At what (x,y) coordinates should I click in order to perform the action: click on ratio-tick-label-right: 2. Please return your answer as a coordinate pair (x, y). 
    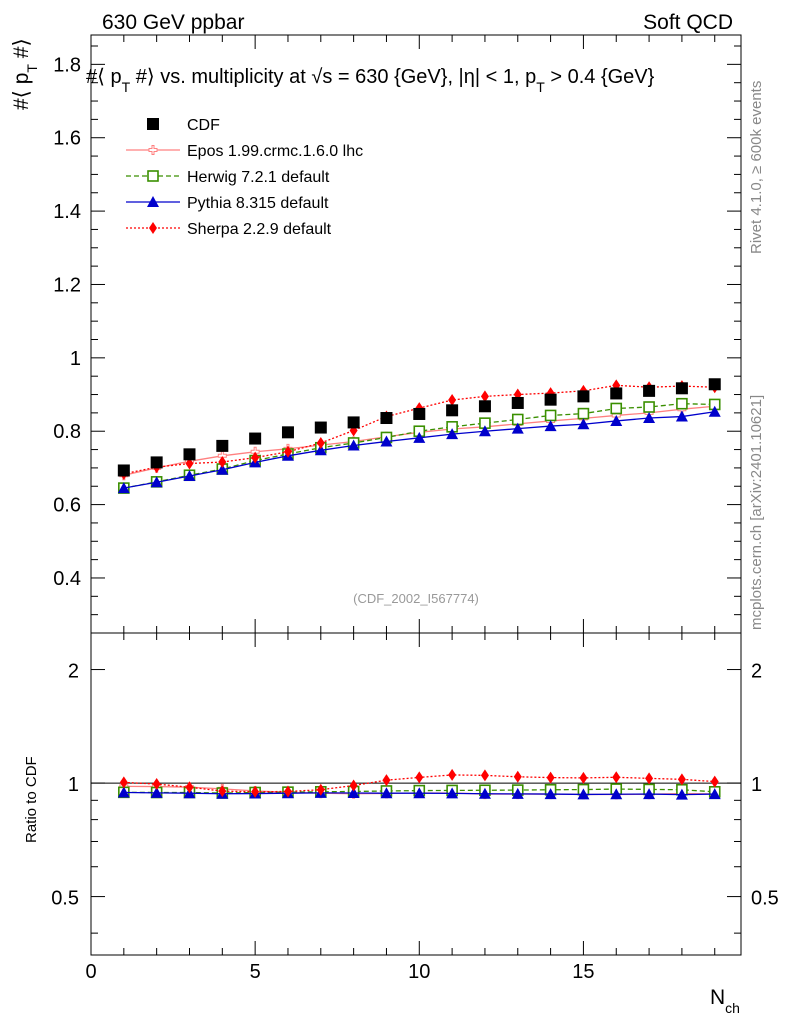
    Looking at the image, I should click on (756, 672).